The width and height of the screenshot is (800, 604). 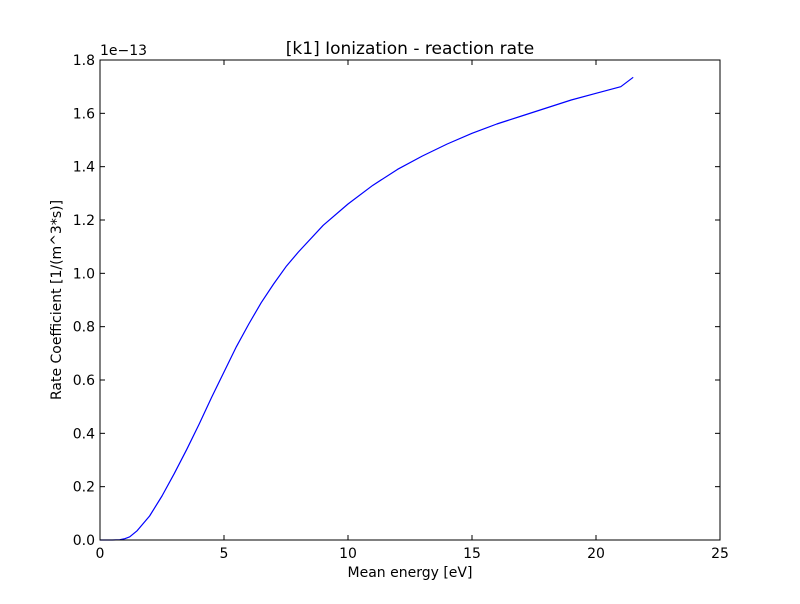 What do you see at coordinates (720, 554) in the screenshot?
I see `x-tick-label: 25` at bounding box center [720, 554].